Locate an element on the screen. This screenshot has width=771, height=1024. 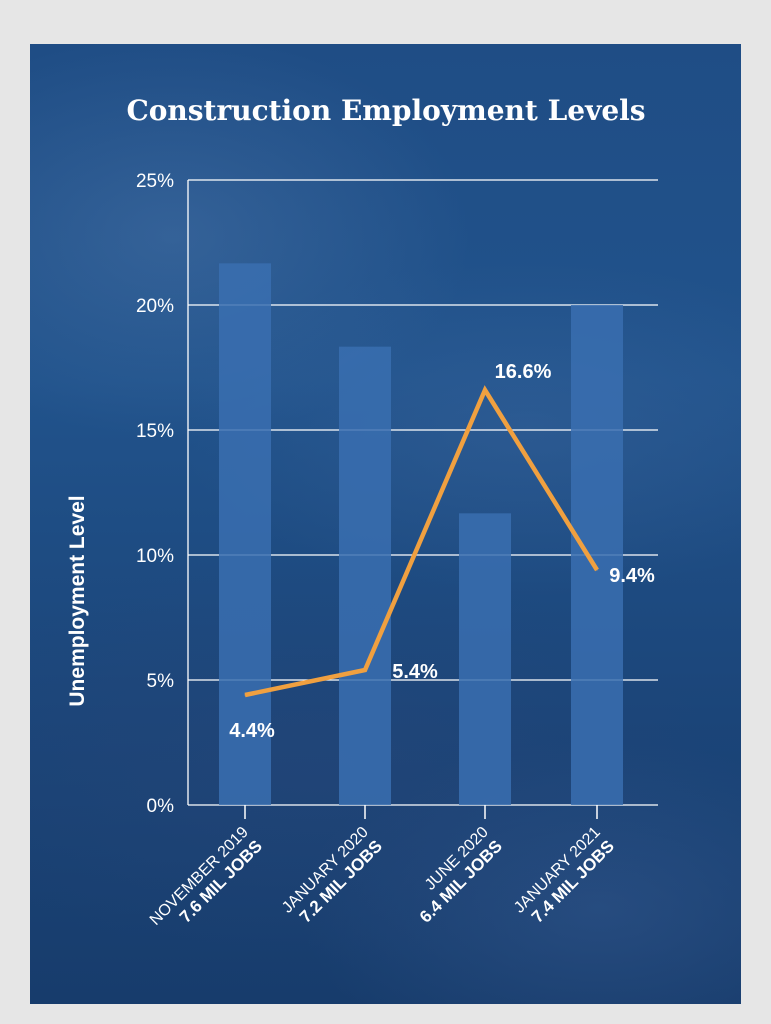
chart-title: Construction Employment Levels is located at coordinates (385, 110).